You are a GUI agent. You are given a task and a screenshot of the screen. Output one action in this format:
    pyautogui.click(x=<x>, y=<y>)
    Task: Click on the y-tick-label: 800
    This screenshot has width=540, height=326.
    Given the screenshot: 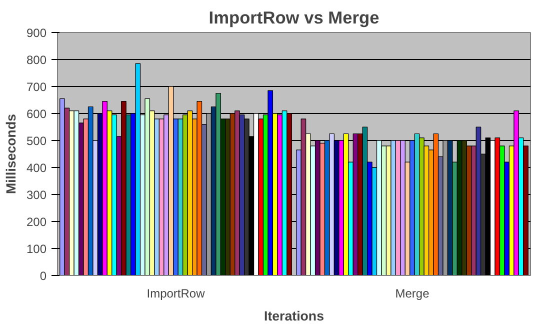 What is the action you would take?
    pyautogui.click(x=36, y=60)
    